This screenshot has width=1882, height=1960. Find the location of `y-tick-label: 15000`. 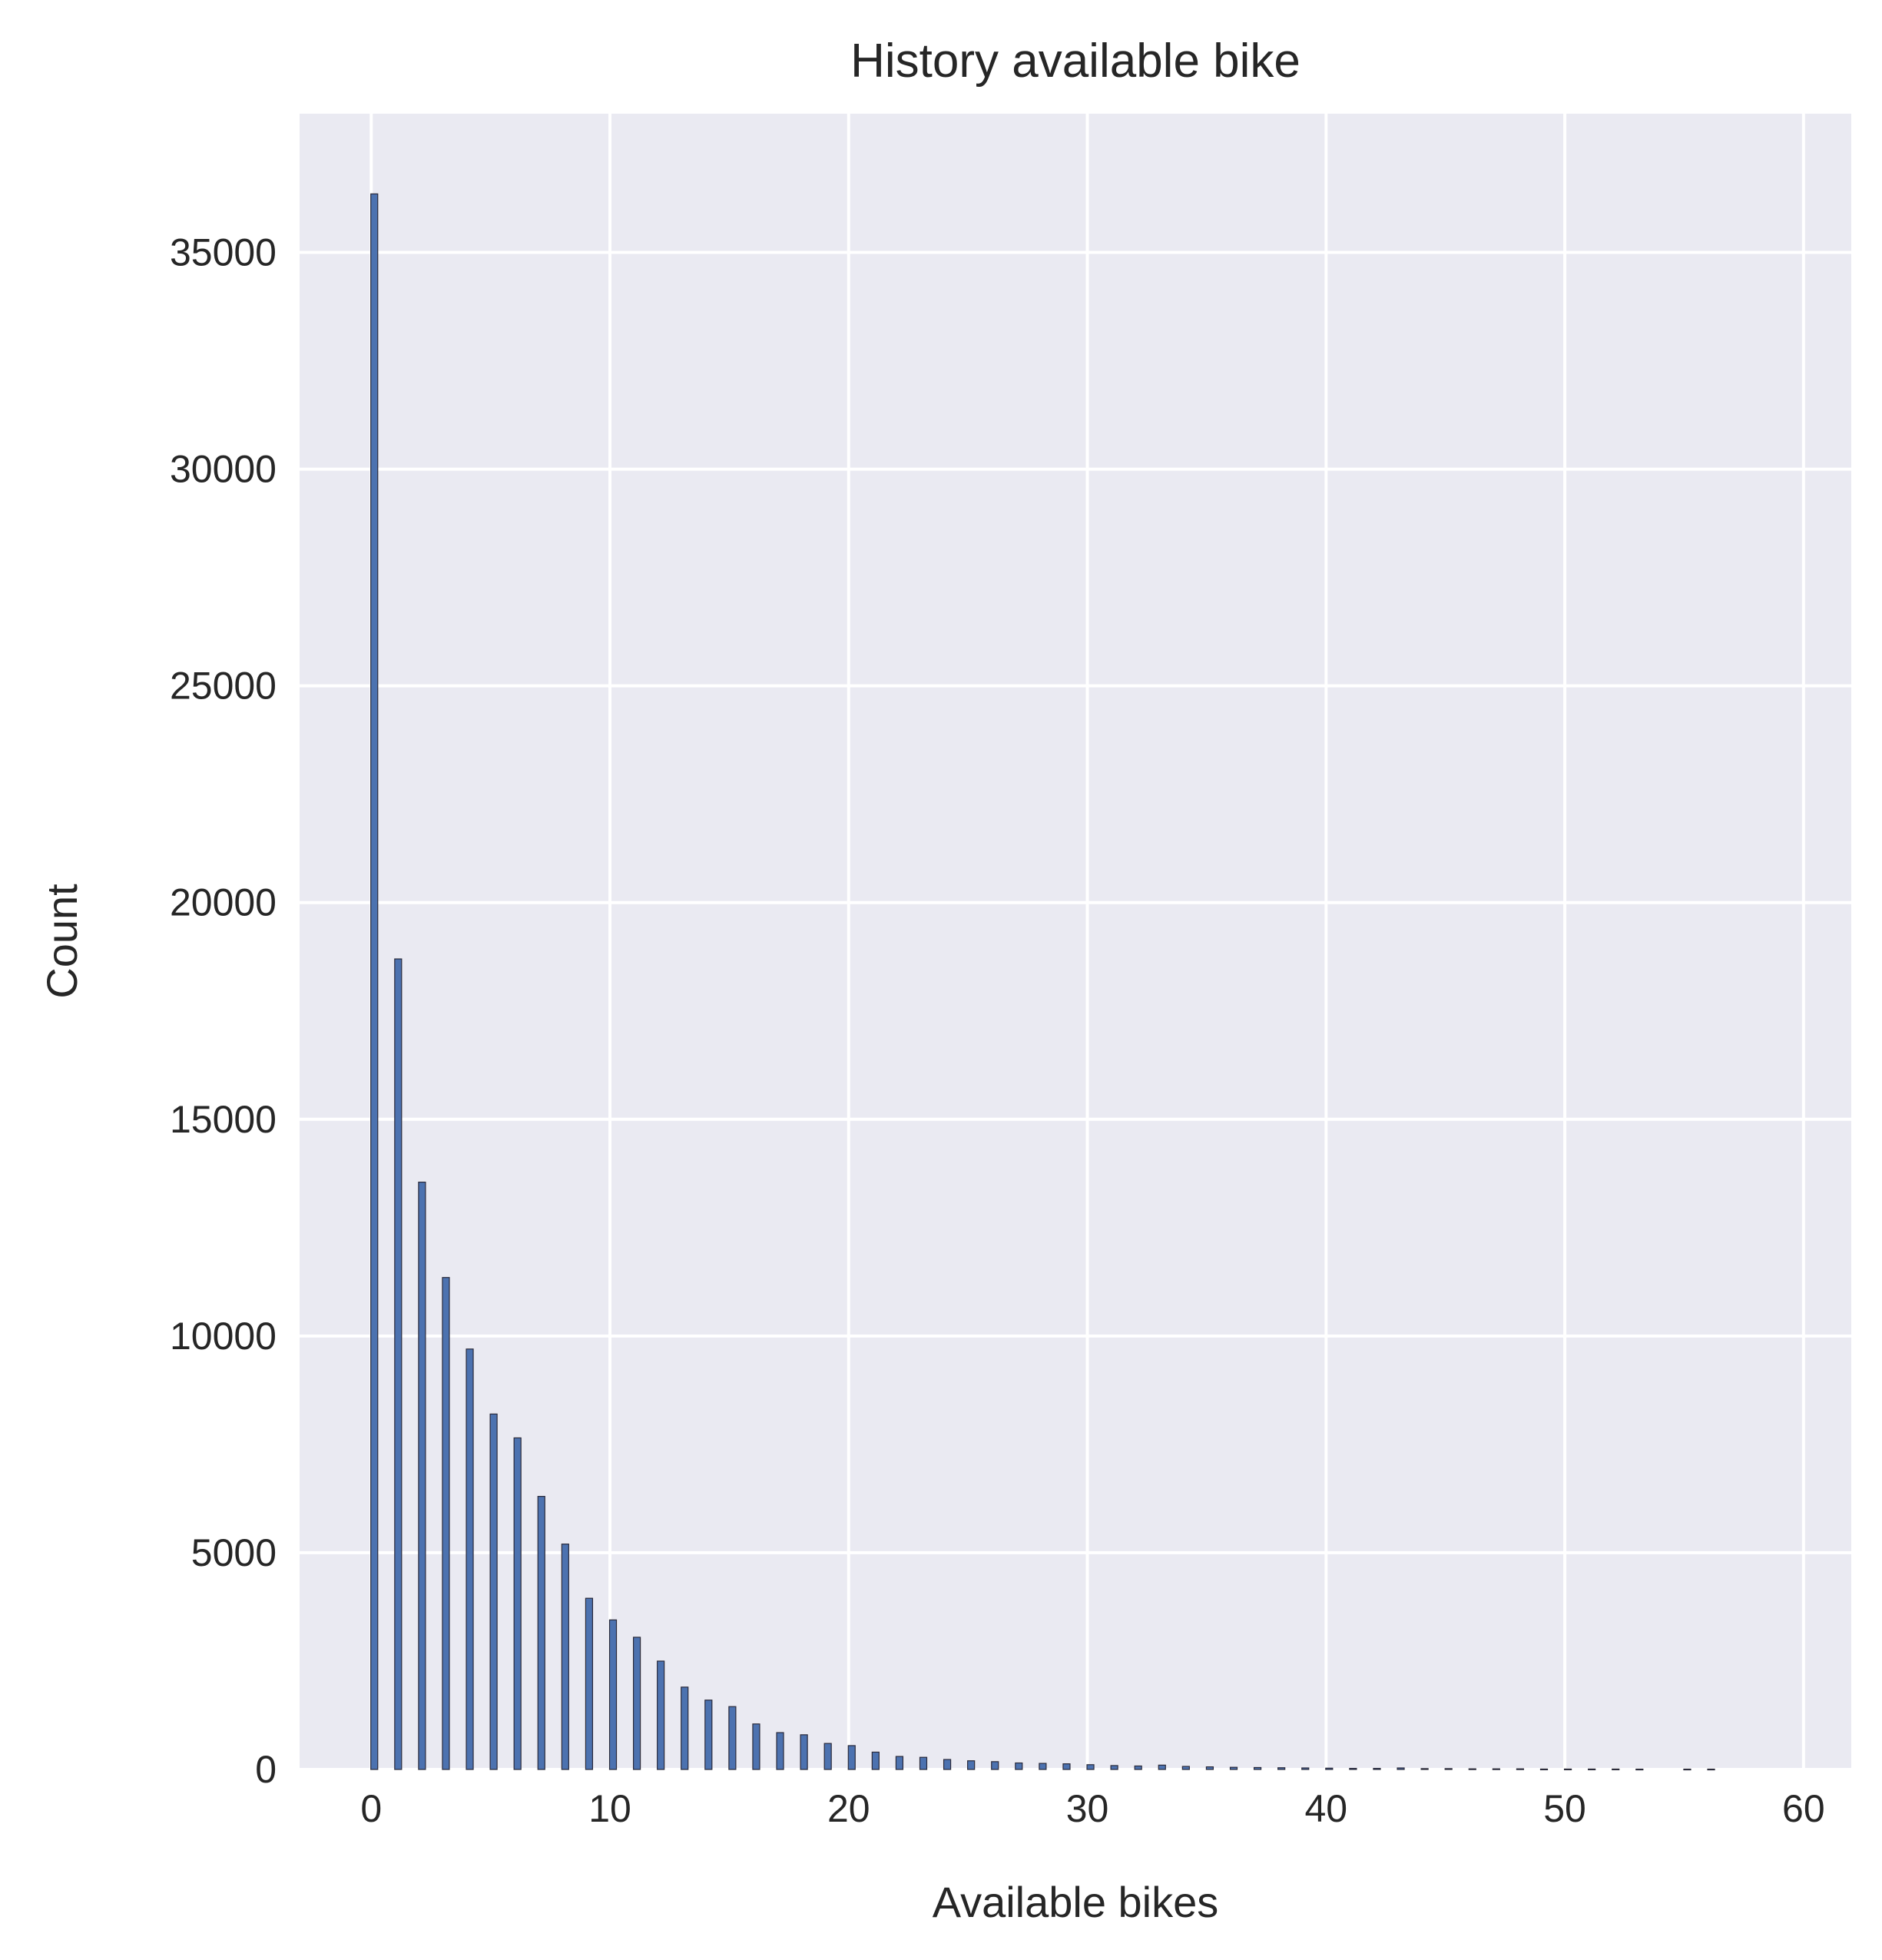

y-tick-label: 15000 is located at coordinates (223, 1119).